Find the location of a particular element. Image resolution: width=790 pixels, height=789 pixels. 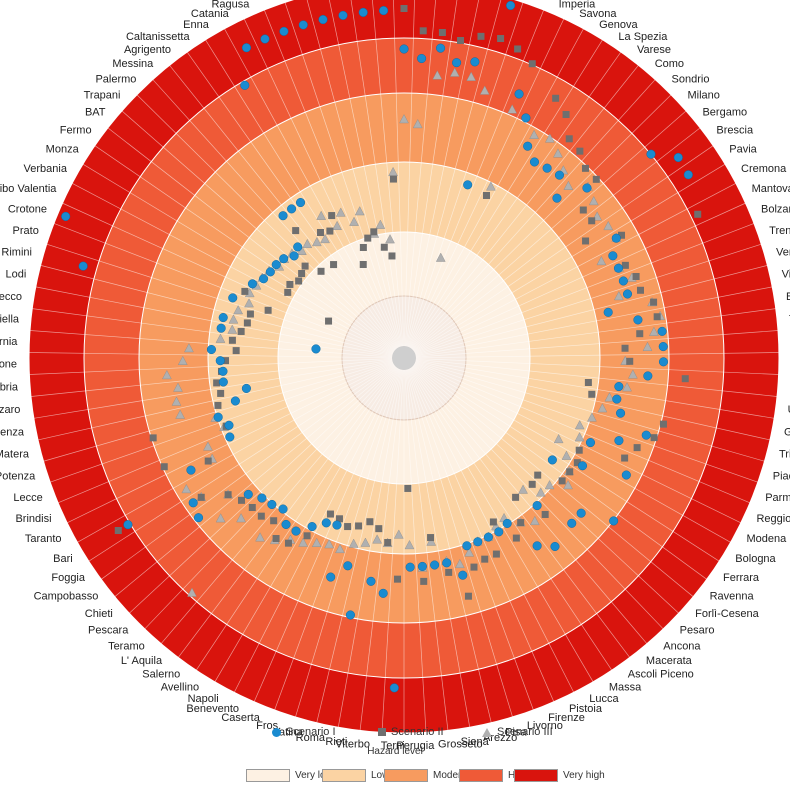

category-label: Matera is located at coordinates (15, 455).